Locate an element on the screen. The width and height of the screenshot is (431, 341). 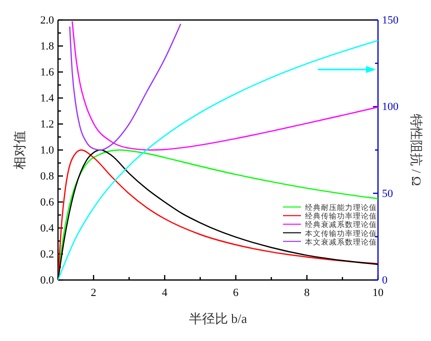
x-axis-title: 半径比 b/a is located at coordinates (218, 318).